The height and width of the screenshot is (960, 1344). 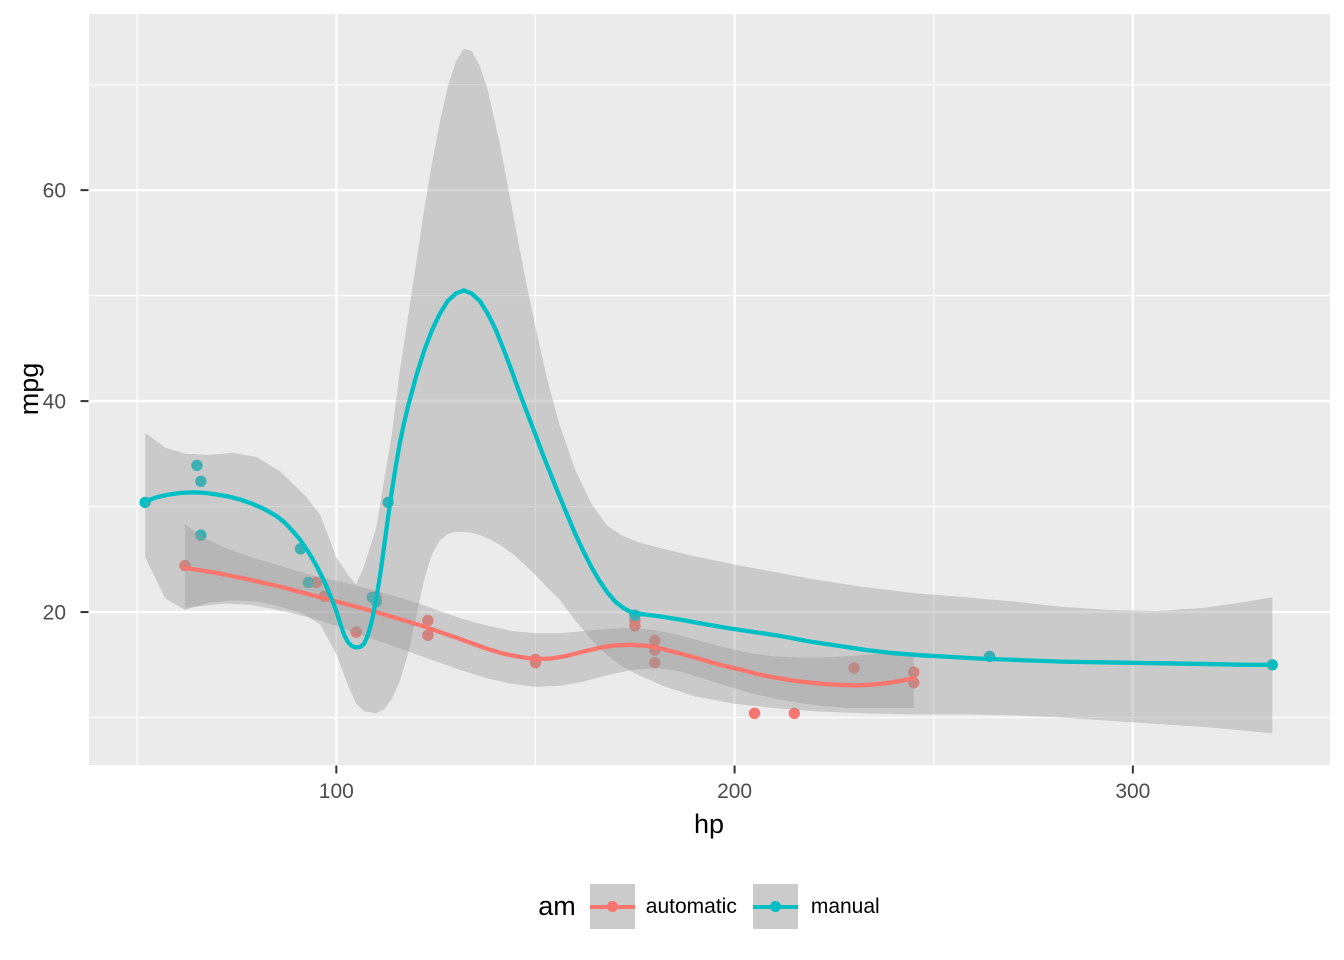 I want to click on legend-label-manual: manual, so click(x=845, y=906).